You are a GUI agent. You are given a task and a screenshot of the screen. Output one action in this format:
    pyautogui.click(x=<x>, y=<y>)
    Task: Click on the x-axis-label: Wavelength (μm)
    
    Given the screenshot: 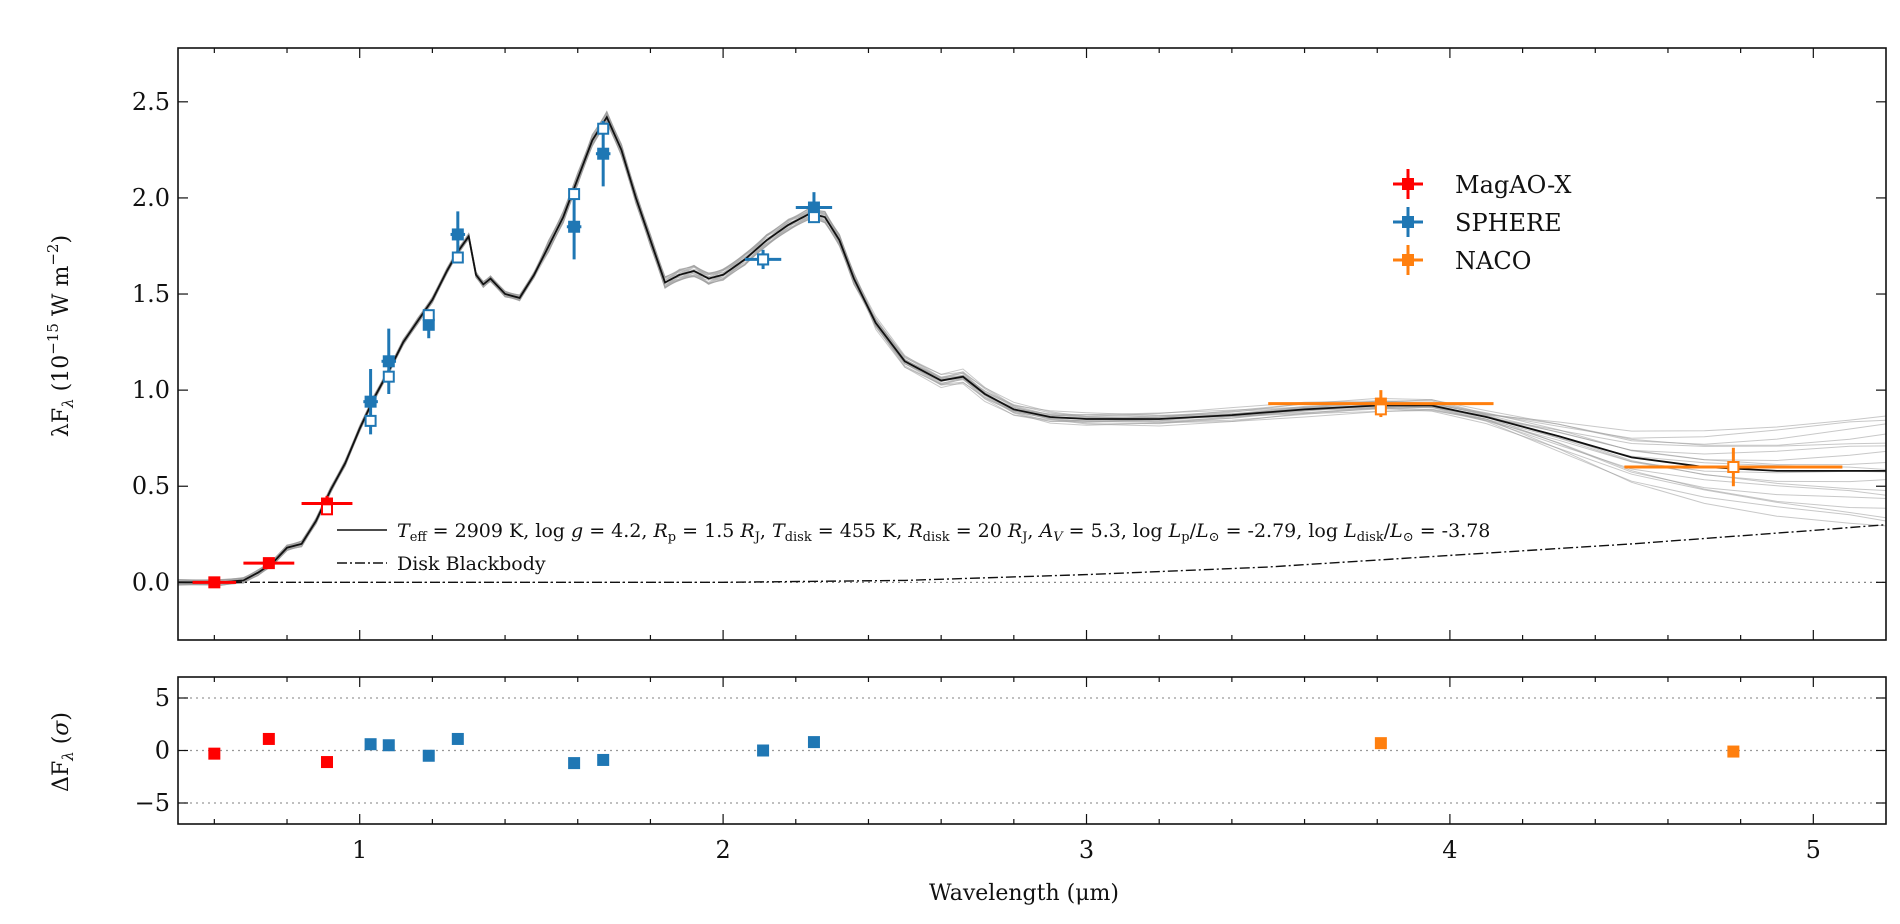 What is the action you would take?
    pyautogui.click(x=1024, y=893)
    